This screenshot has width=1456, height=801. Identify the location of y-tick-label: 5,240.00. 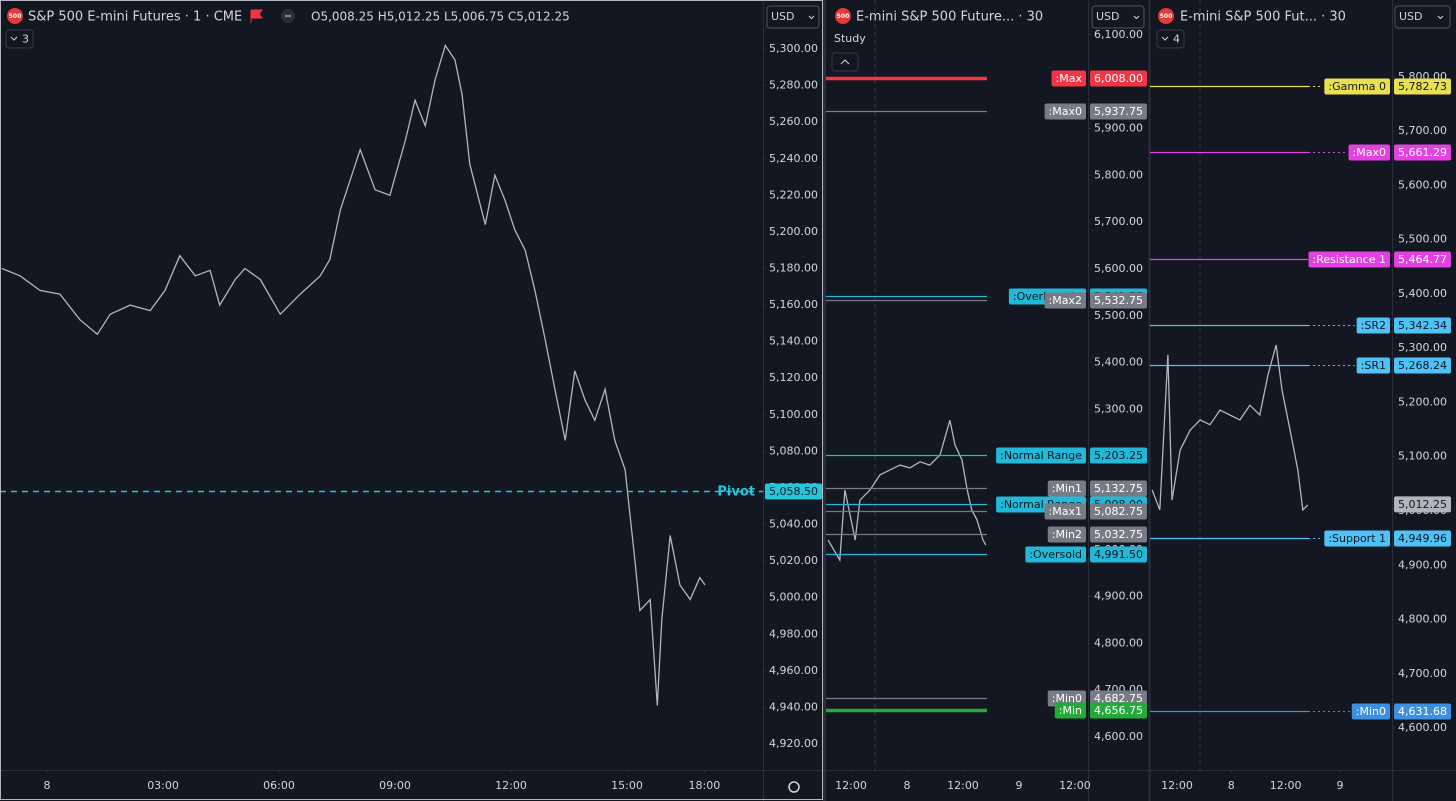
(793, 158).